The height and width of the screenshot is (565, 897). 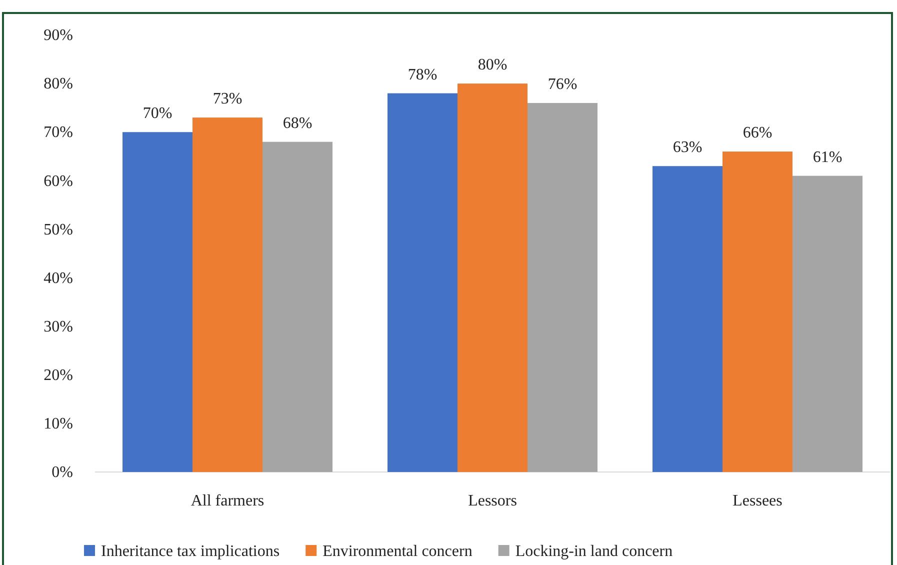 I want to click on data-label: 68%, so click(x=297, y=123).